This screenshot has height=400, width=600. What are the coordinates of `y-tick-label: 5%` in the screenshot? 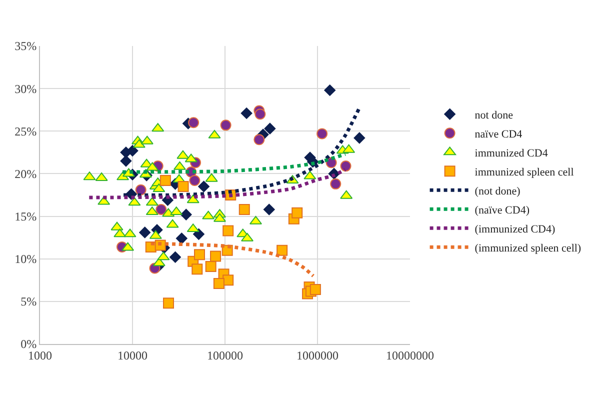 It's located at (28, 301).